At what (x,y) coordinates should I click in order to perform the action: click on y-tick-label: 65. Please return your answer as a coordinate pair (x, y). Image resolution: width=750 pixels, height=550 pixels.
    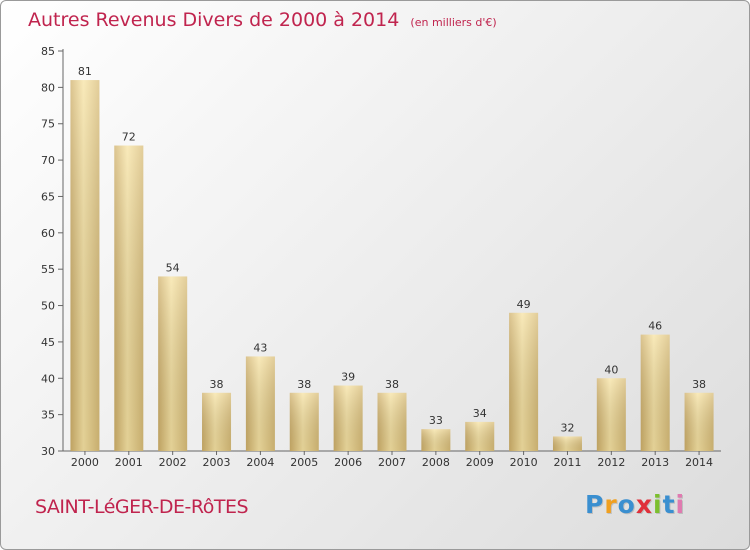
    Looking at the image, I should click on (48, 196).